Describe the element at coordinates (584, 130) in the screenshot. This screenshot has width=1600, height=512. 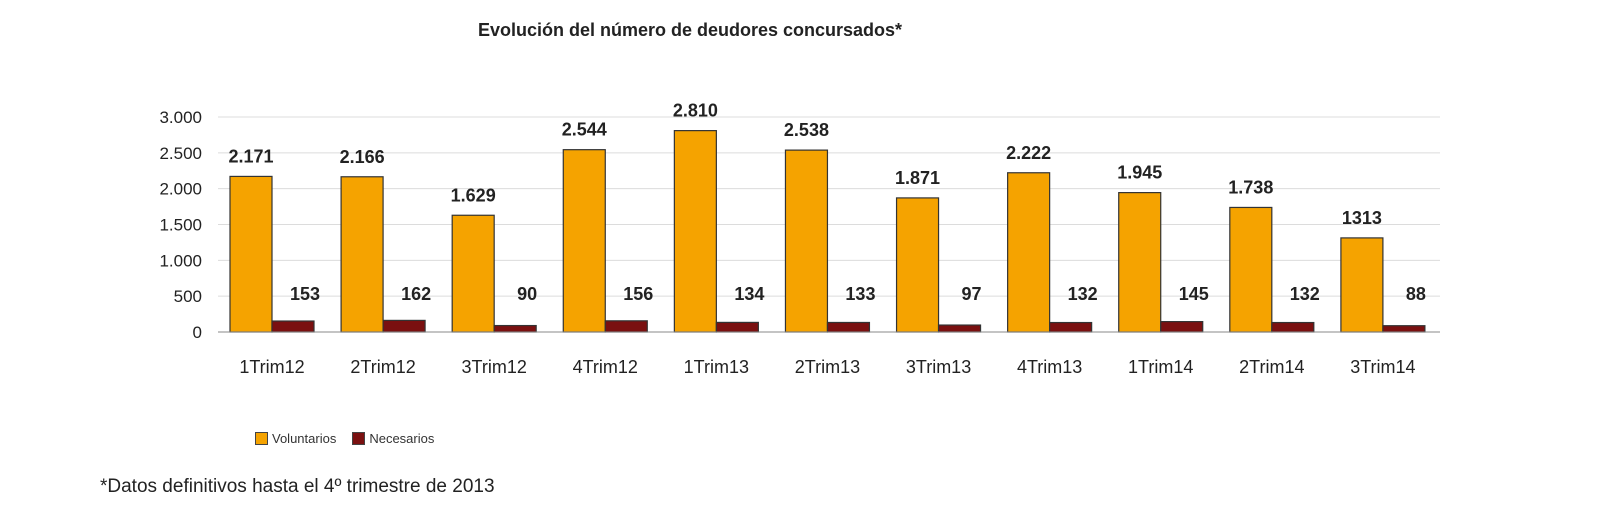
I see `data-label-voluntarios: 2.544` at that location.